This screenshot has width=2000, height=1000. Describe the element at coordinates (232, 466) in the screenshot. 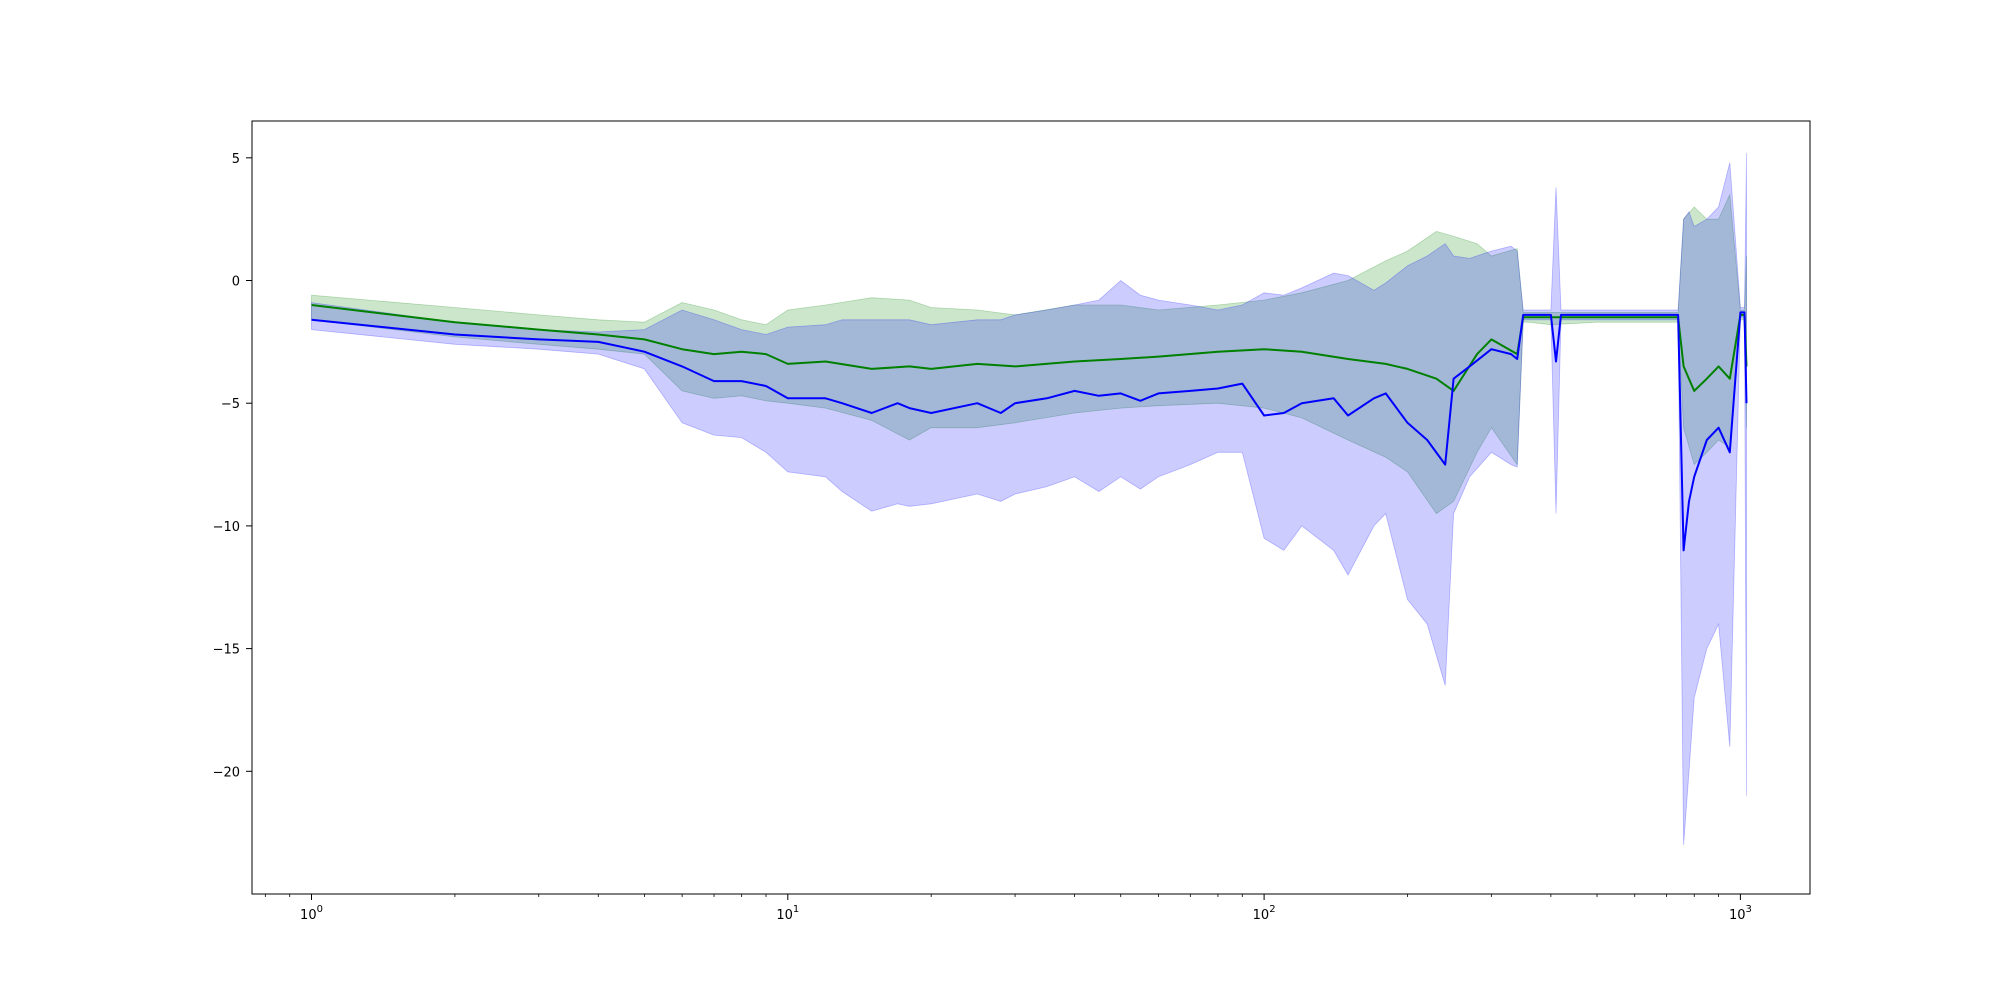

I see `y-axis: 5 0 −5 −10 −15 −20` at that location.